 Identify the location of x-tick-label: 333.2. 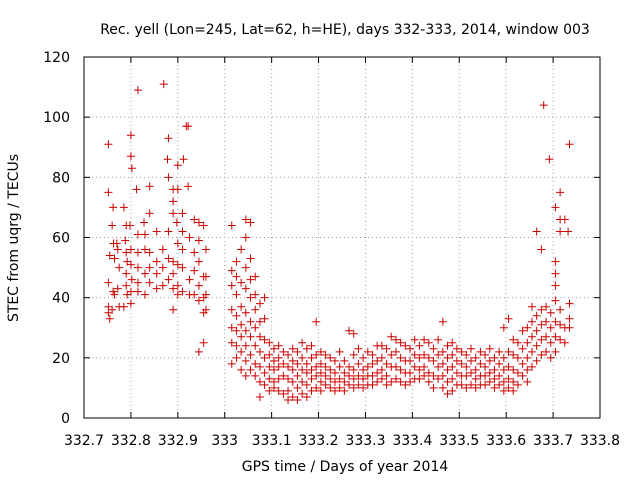
(318, 441).